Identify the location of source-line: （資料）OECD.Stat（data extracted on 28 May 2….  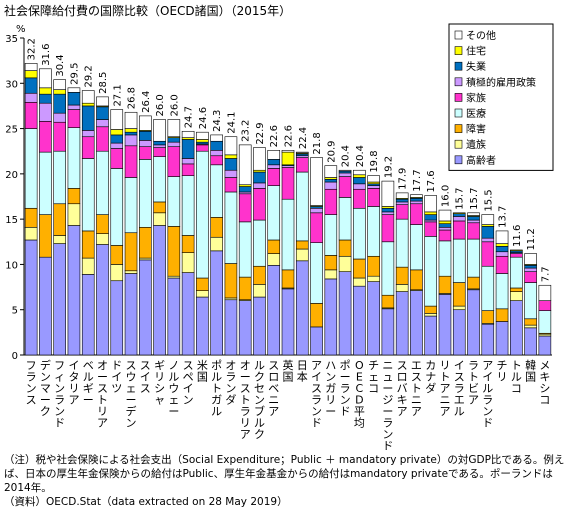
(146, 502).